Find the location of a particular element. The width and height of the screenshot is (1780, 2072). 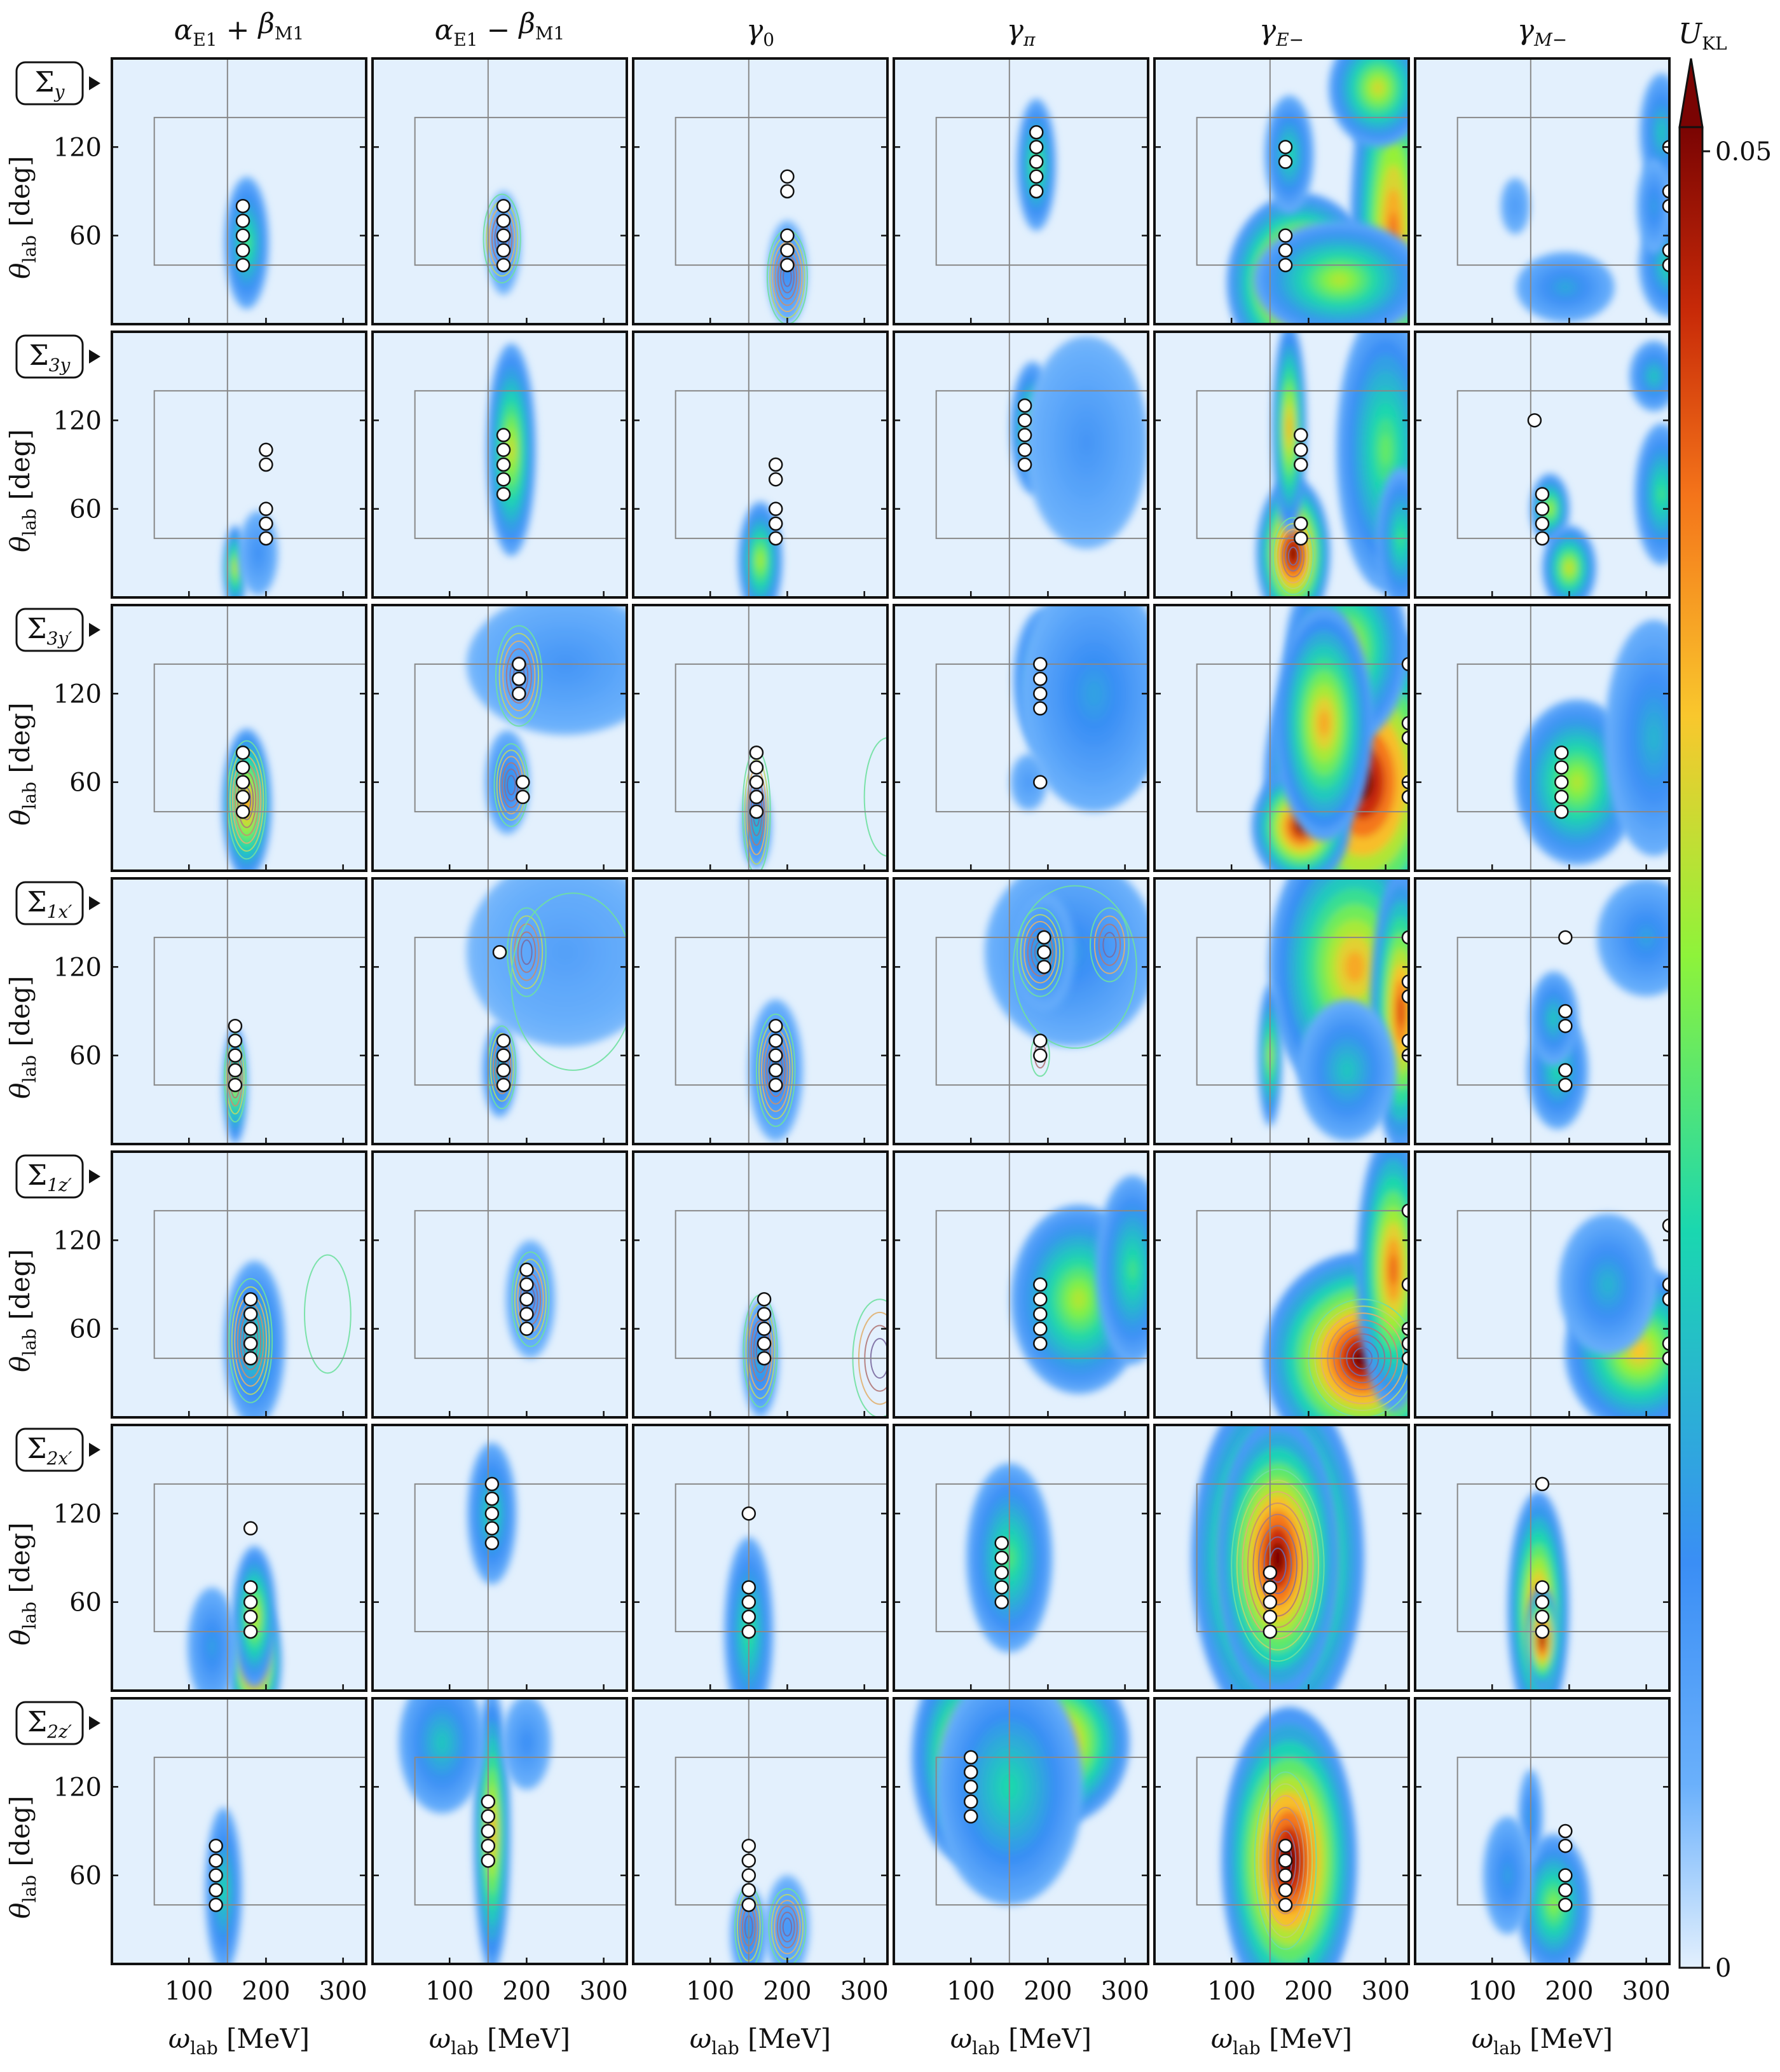

row-badge-sub: 1x′ is located at coordinates (60, 912).